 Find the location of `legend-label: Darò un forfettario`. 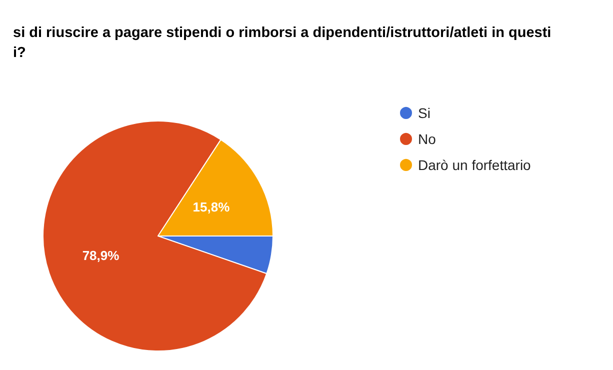

legend-label: Darò un forfettario is located at coordinates (475, 165).